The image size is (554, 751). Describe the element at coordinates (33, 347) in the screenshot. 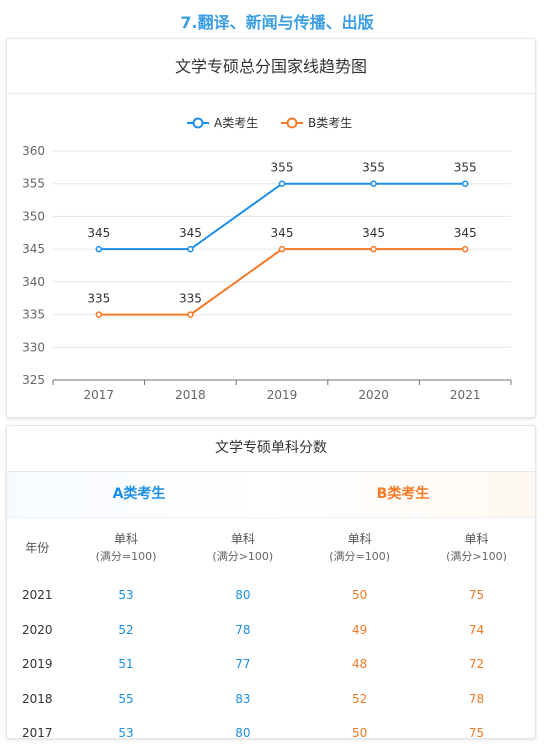

I see `y-tick-label: 330` at that location.